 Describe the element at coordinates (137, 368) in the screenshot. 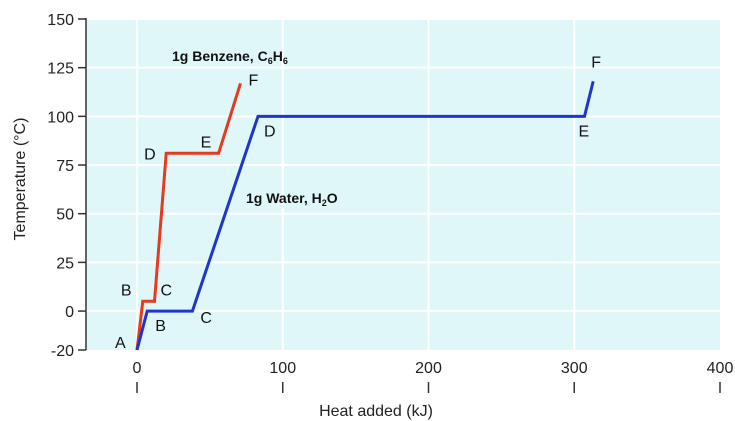

I see `x-tick-label: 0` at that location.